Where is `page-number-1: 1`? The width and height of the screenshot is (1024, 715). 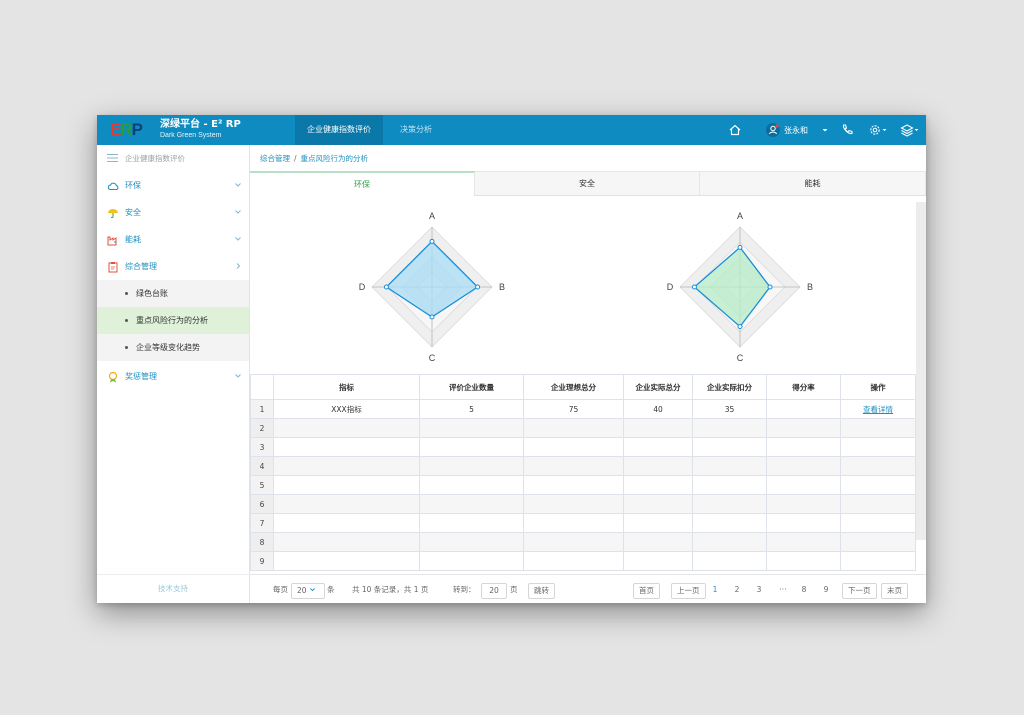
page-number-1: 1 is located at coordinates (715, 589).